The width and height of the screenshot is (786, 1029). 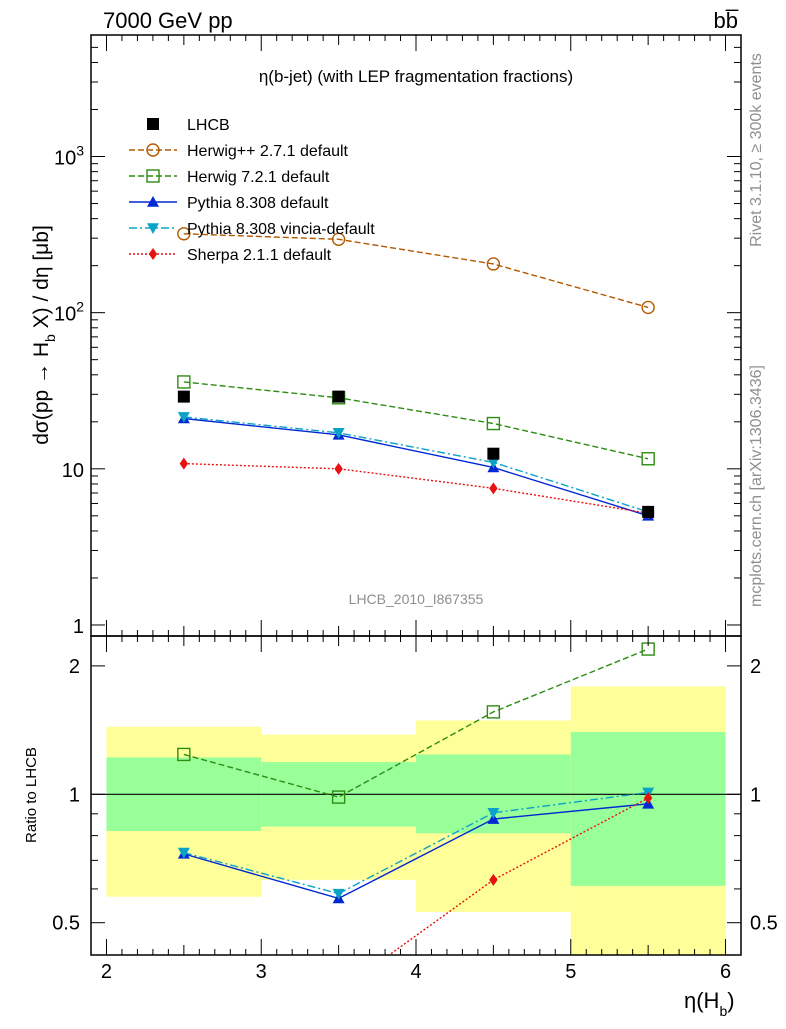 What do you see at coordinates (416, 599) in the screenshot?
I see `watermark: LHCB_2010_I867355` at bounding box center [416, 599].